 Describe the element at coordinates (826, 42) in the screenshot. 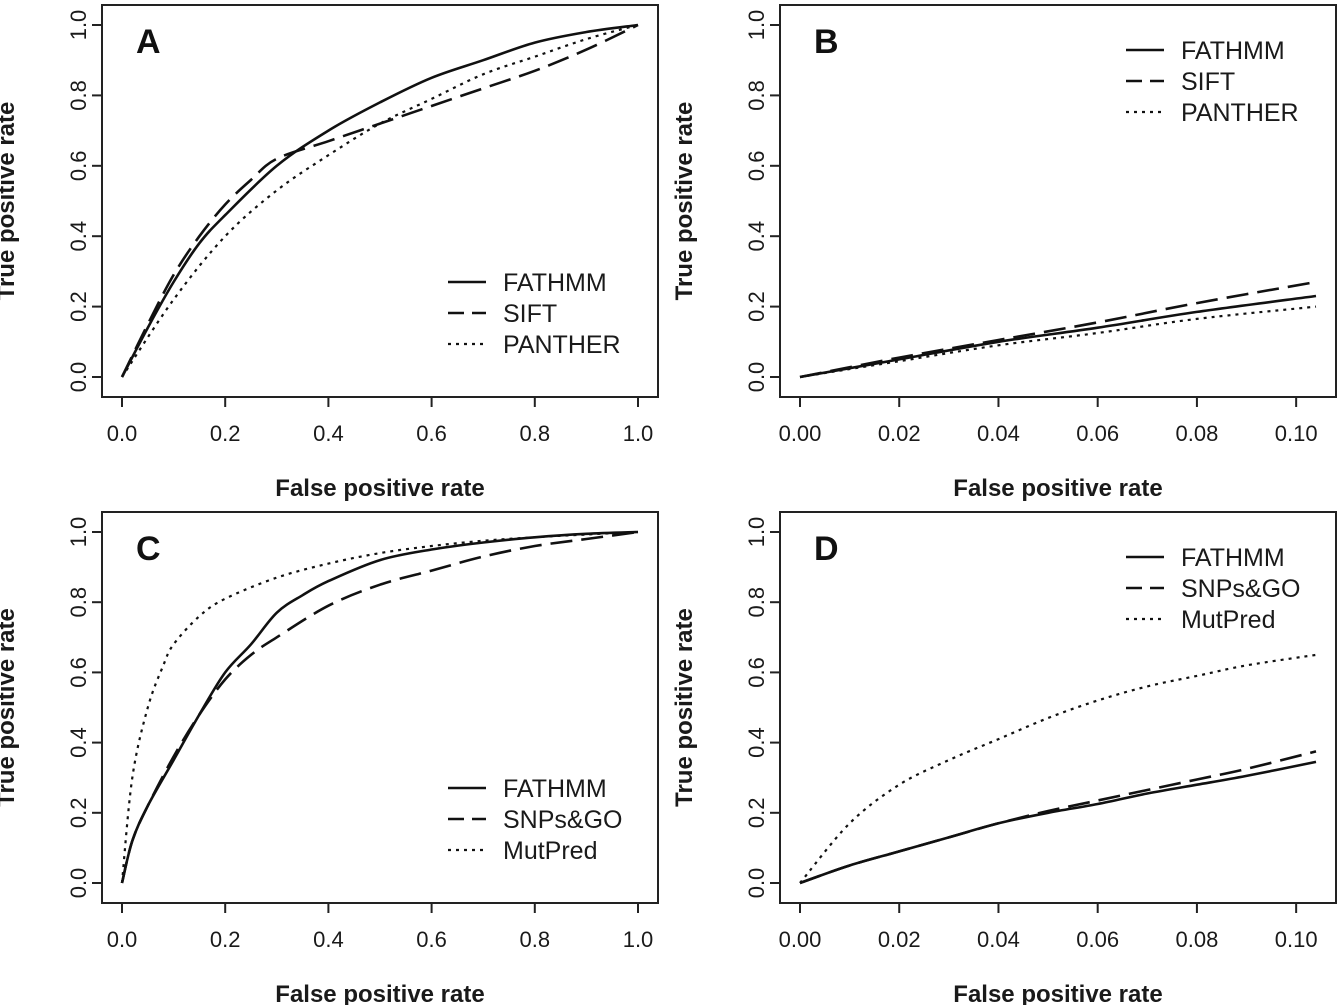

I see `panel-letter: B` at that location.